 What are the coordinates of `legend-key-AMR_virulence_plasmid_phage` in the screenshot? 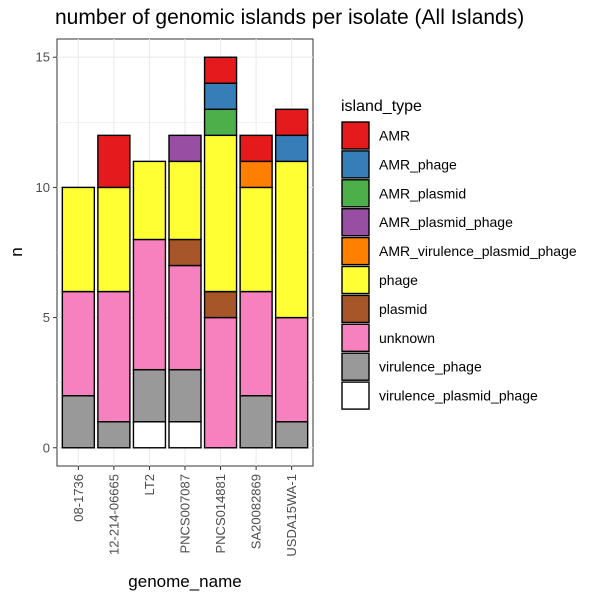 It's located at (355, 251).